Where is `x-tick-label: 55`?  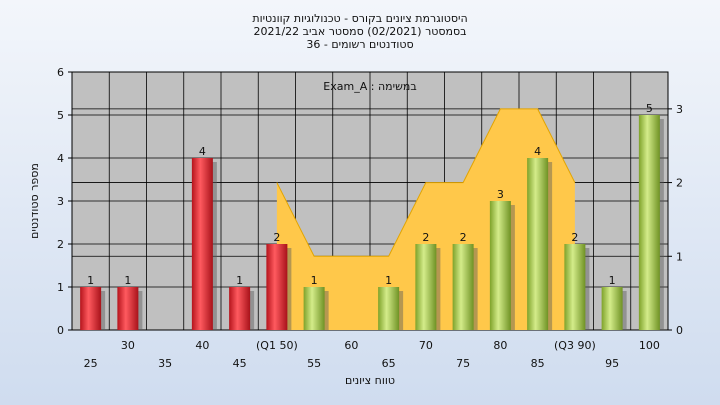 x-tick-label: 55 is located at coordinates (314, 363).